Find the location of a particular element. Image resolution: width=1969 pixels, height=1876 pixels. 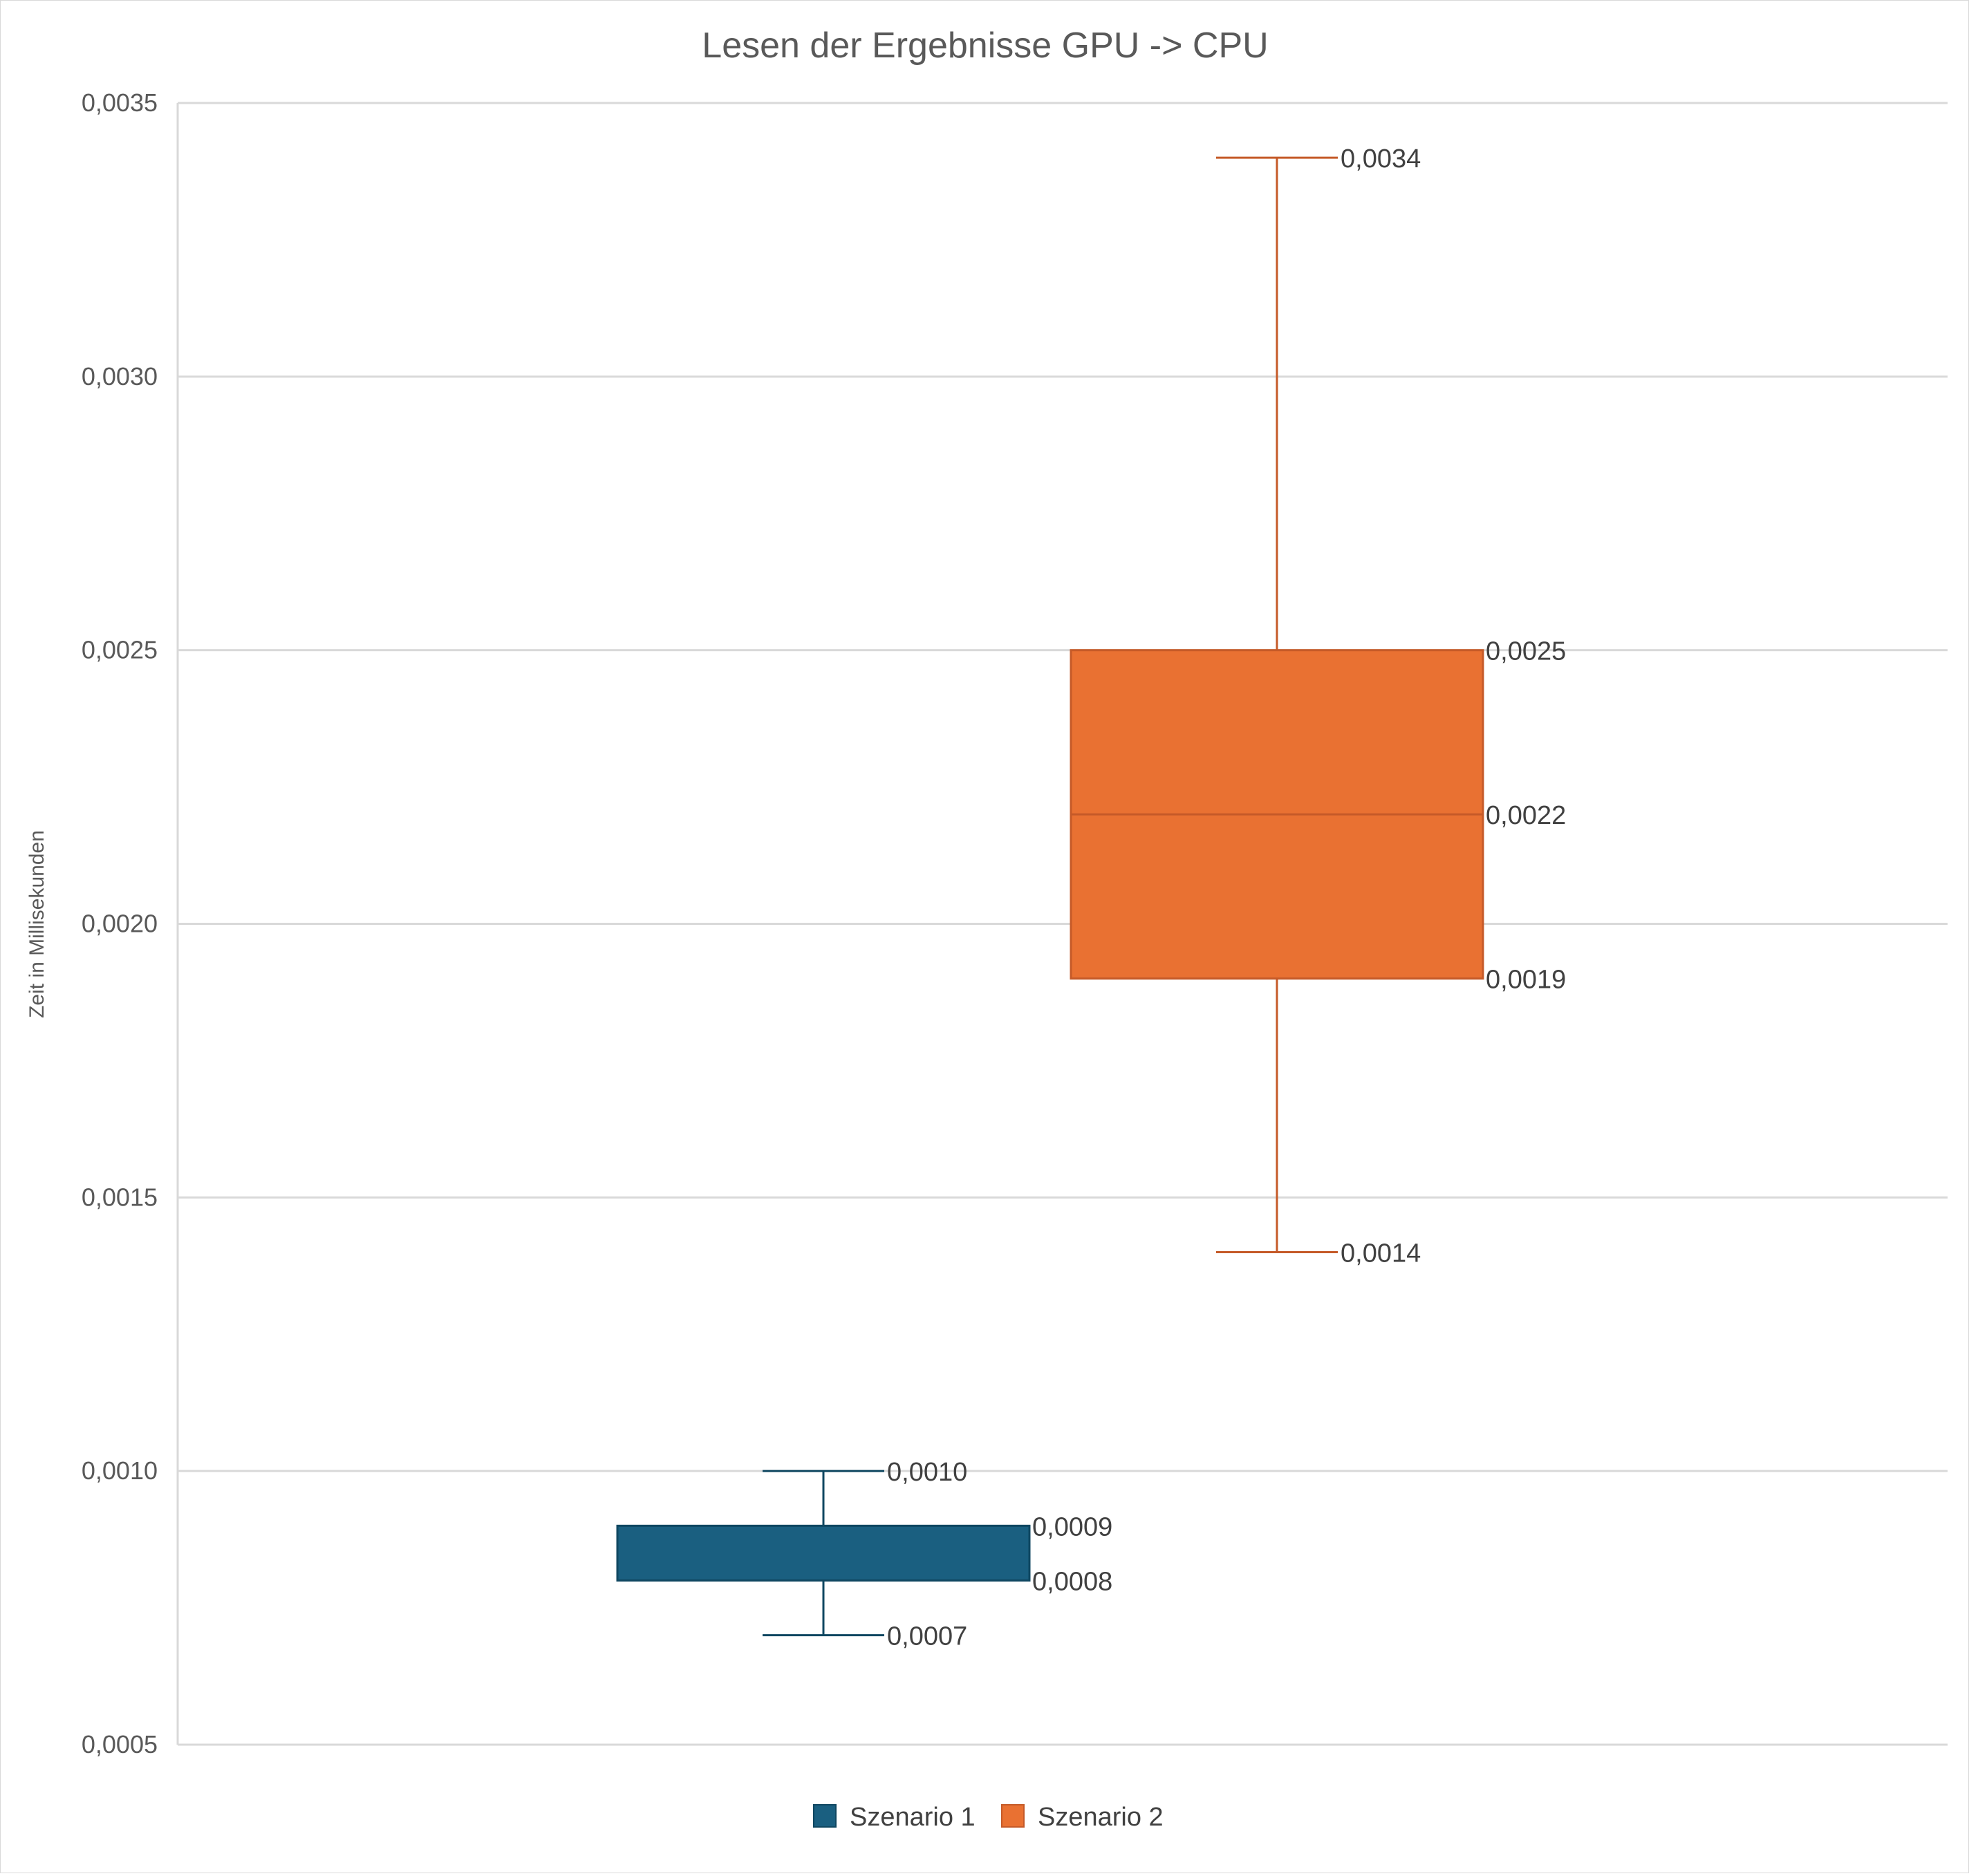

y-tick-label: 0,0020 is located at coordinates (120, 924).